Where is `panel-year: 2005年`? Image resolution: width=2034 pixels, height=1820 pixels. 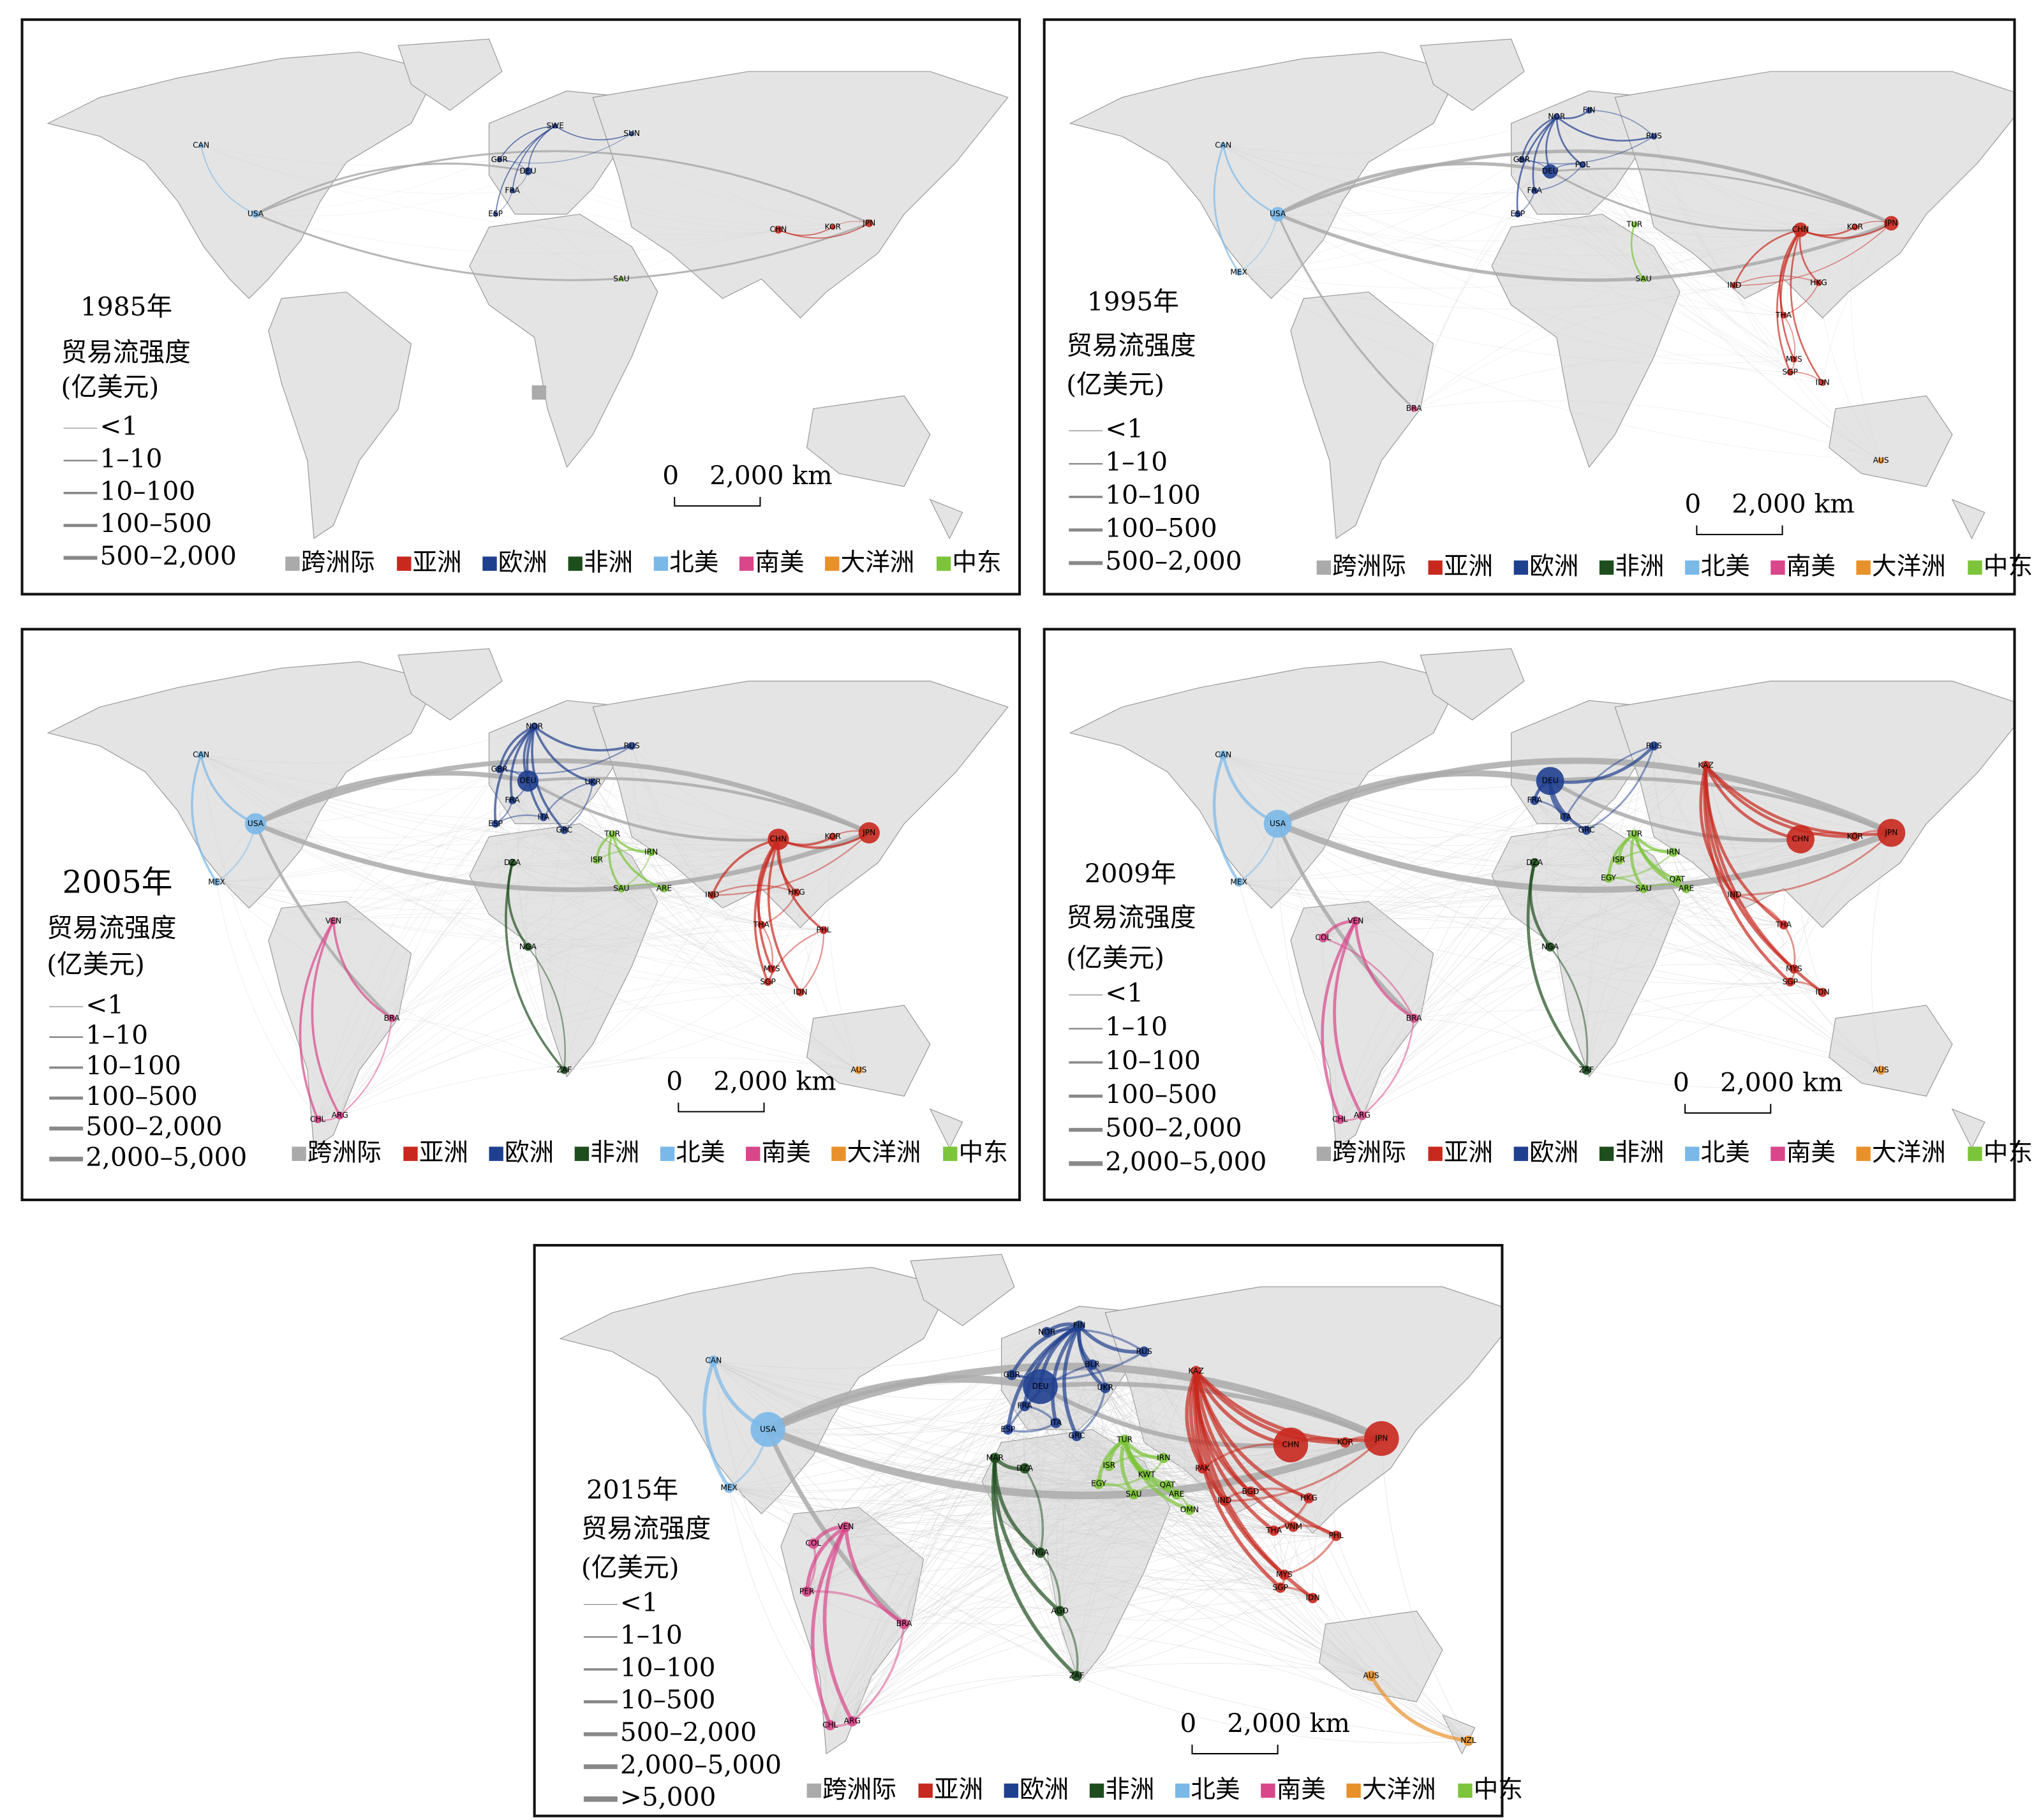 panel-year: 2005年 is located at coordinates (118, 882).